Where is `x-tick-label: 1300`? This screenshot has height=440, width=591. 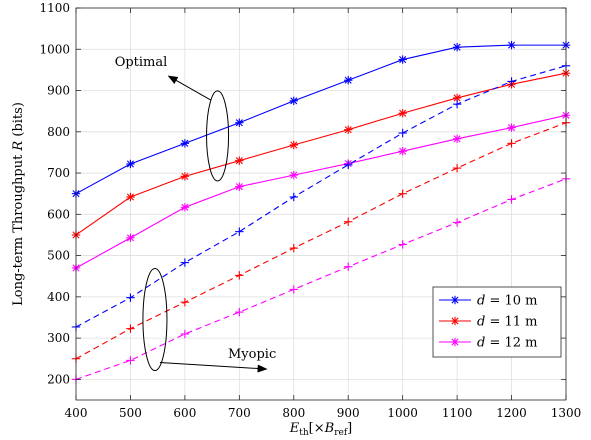 x-tick-label: 1300 is located at coordinates (566, 413).